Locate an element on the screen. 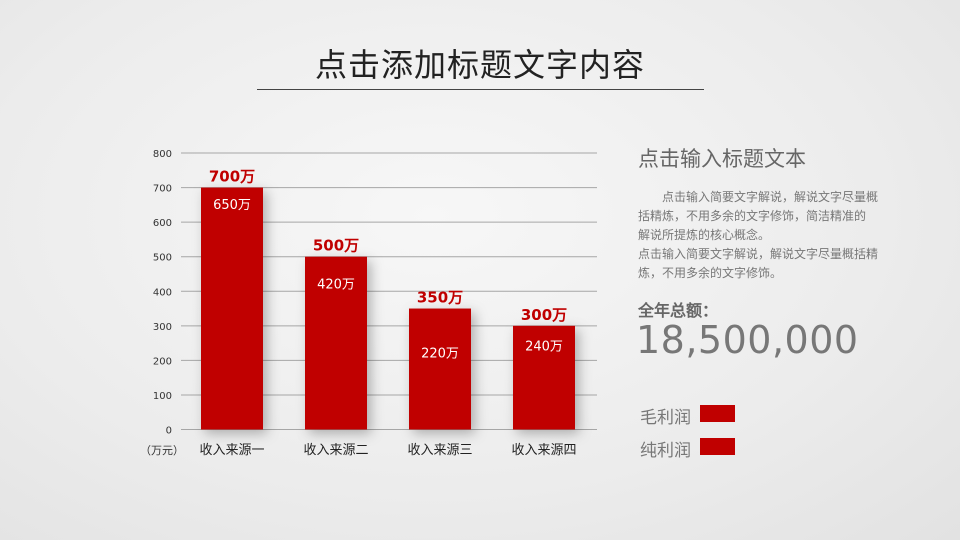 This screenshot has height=540, width=960. legend-label-net-profit: 纯利润 is located at coordinates (665, 451).